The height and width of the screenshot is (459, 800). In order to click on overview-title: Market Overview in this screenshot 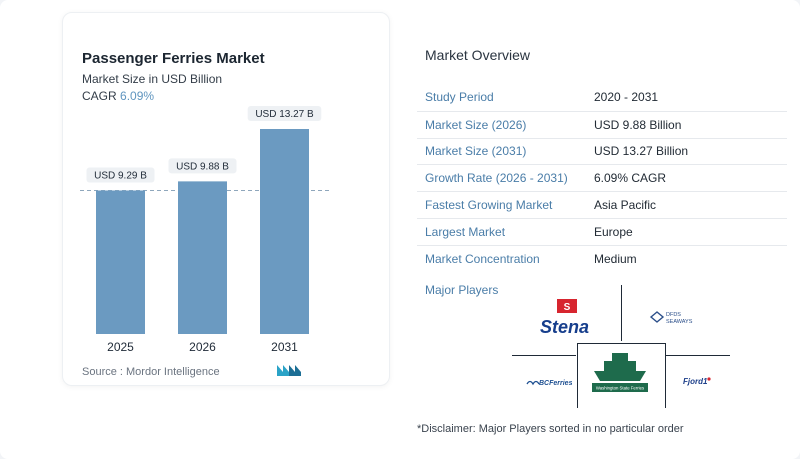, I will do `click(478, 55)`.